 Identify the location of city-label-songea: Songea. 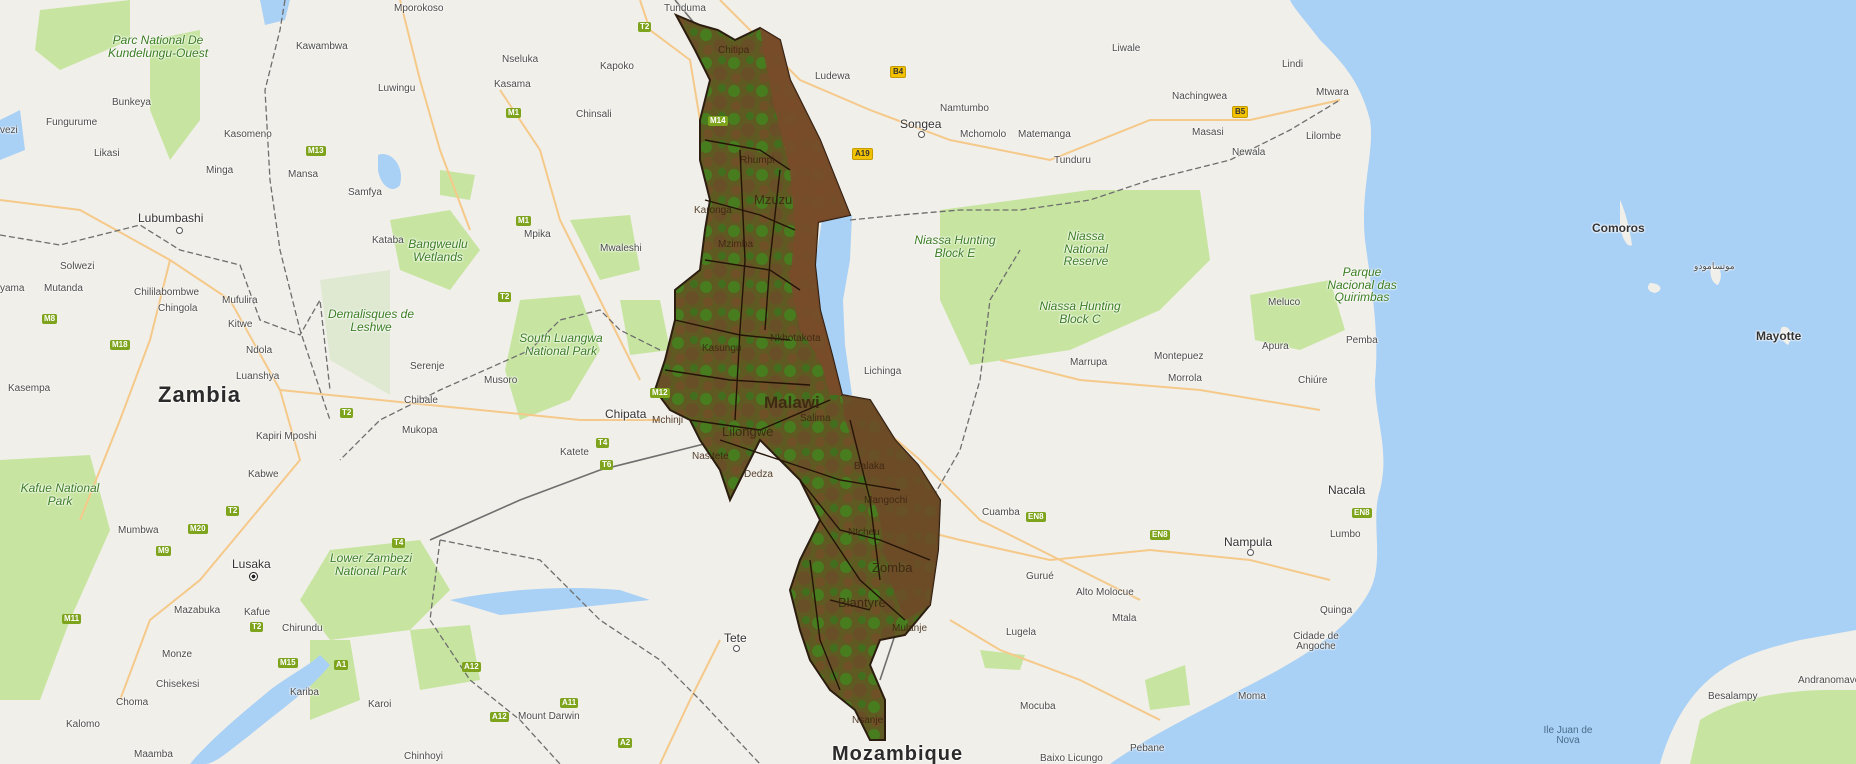
(921, 124).